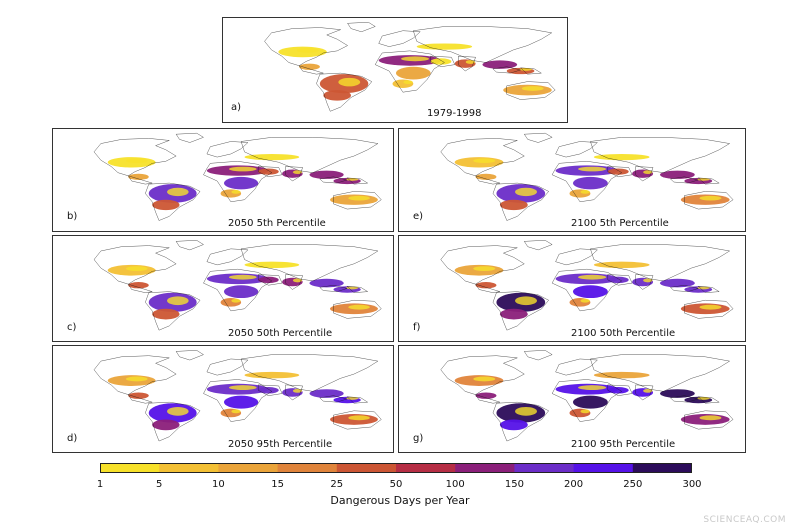 The width and height of the screenshot is (800, 530). Describe the element at coordinates (623, 444) in the screenshot. I see `panel-title: 2100 95th Percentile` at that location.